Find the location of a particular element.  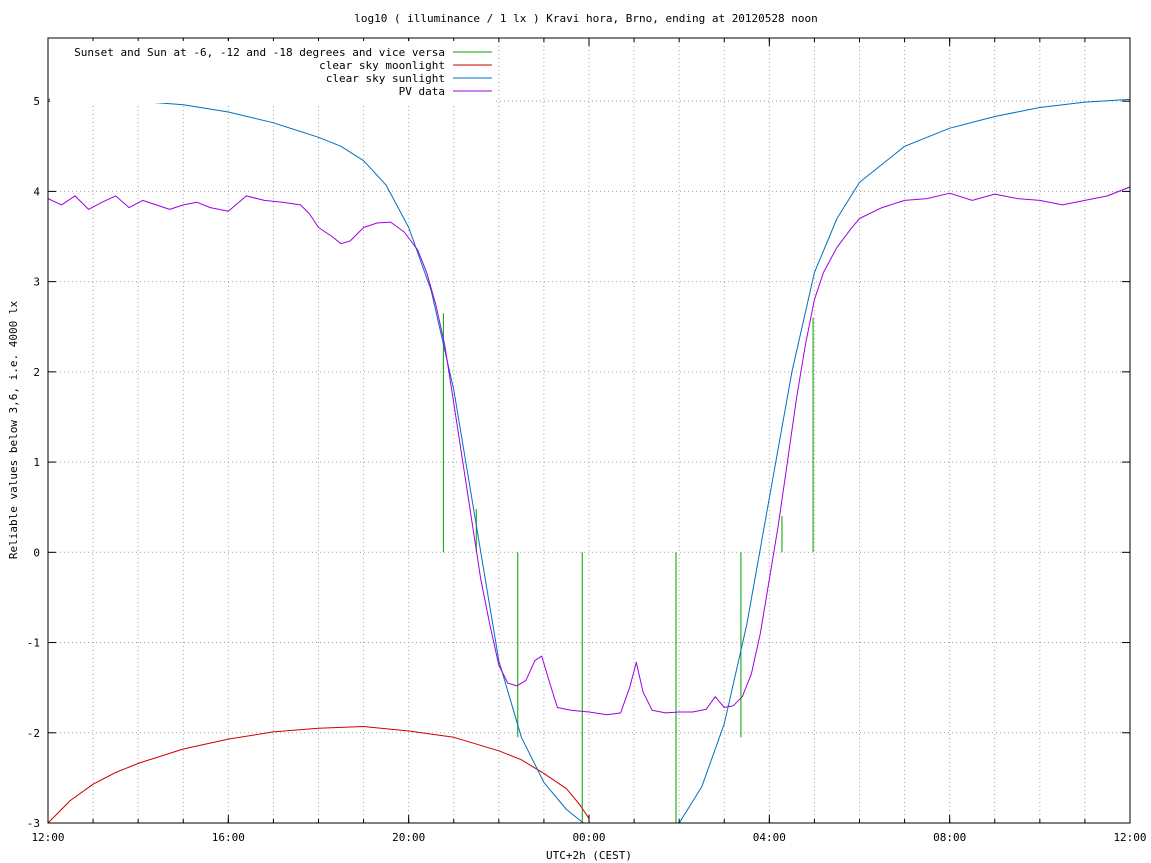

legend-label: PV data is located at coordinates (422, 91).